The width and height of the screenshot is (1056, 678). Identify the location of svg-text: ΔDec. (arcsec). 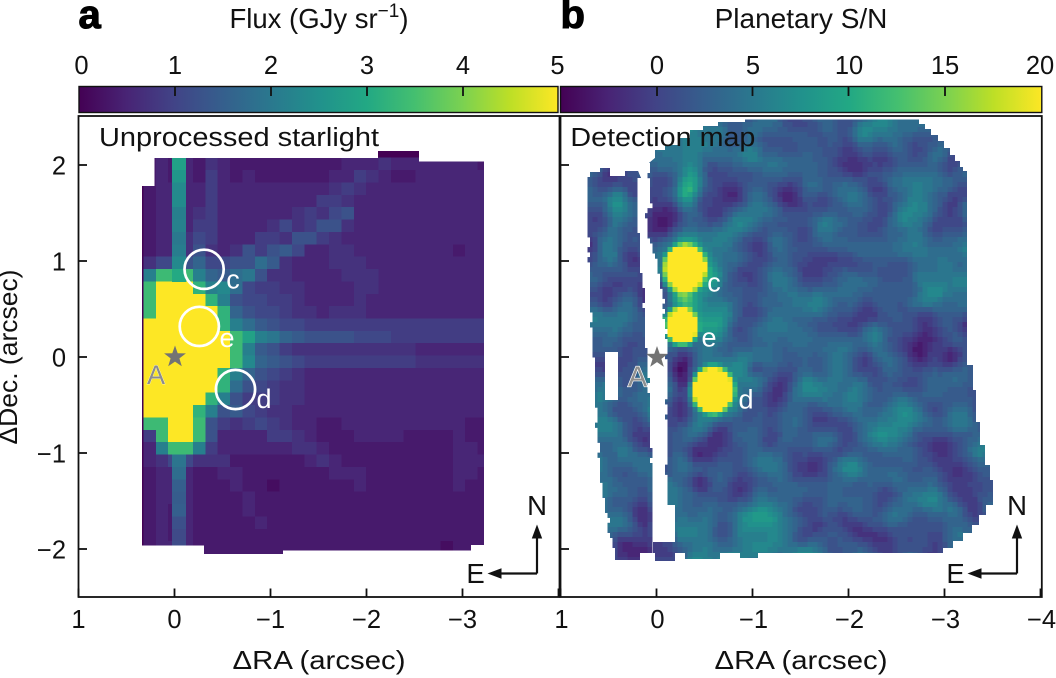
(11, 357).